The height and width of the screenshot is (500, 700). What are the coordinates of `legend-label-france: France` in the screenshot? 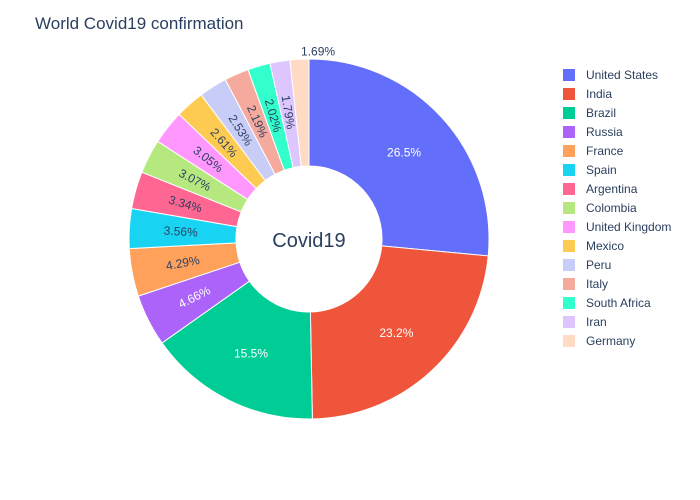 It's located at (605, 151).